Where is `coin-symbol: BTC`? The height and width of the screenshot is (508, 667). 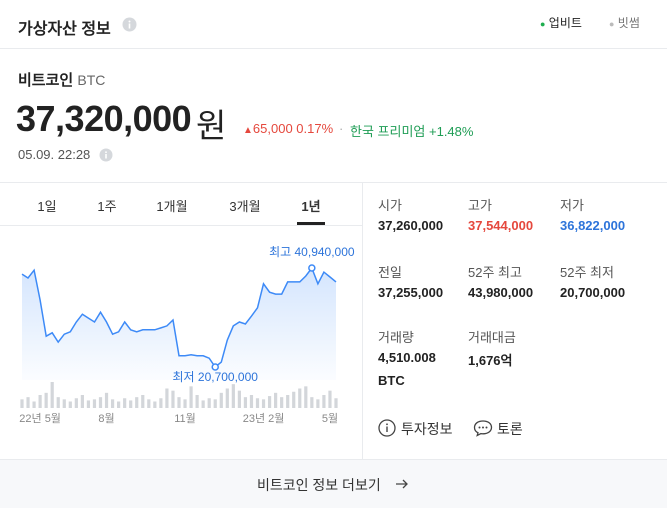
coin-symbol: BTC is located at coordinates (91, 80).